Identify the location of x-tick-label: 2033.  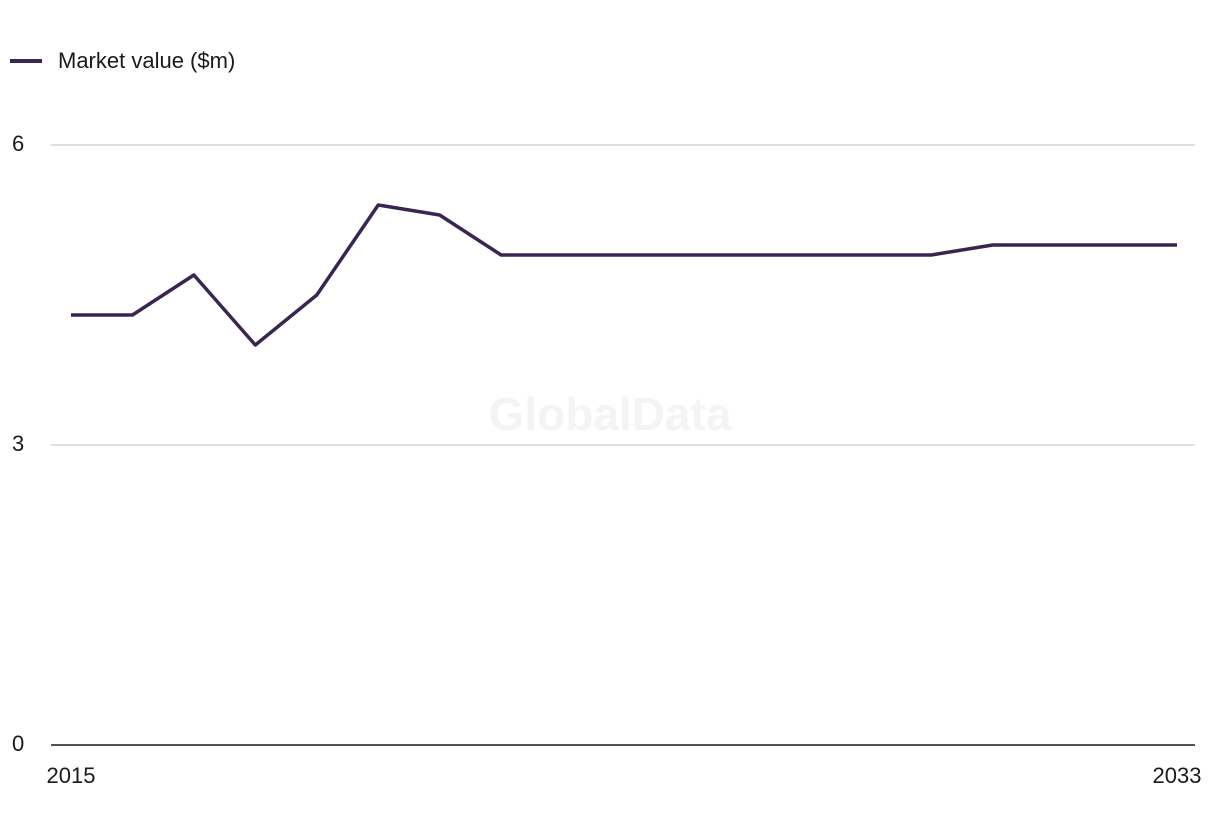
(1177, 775).